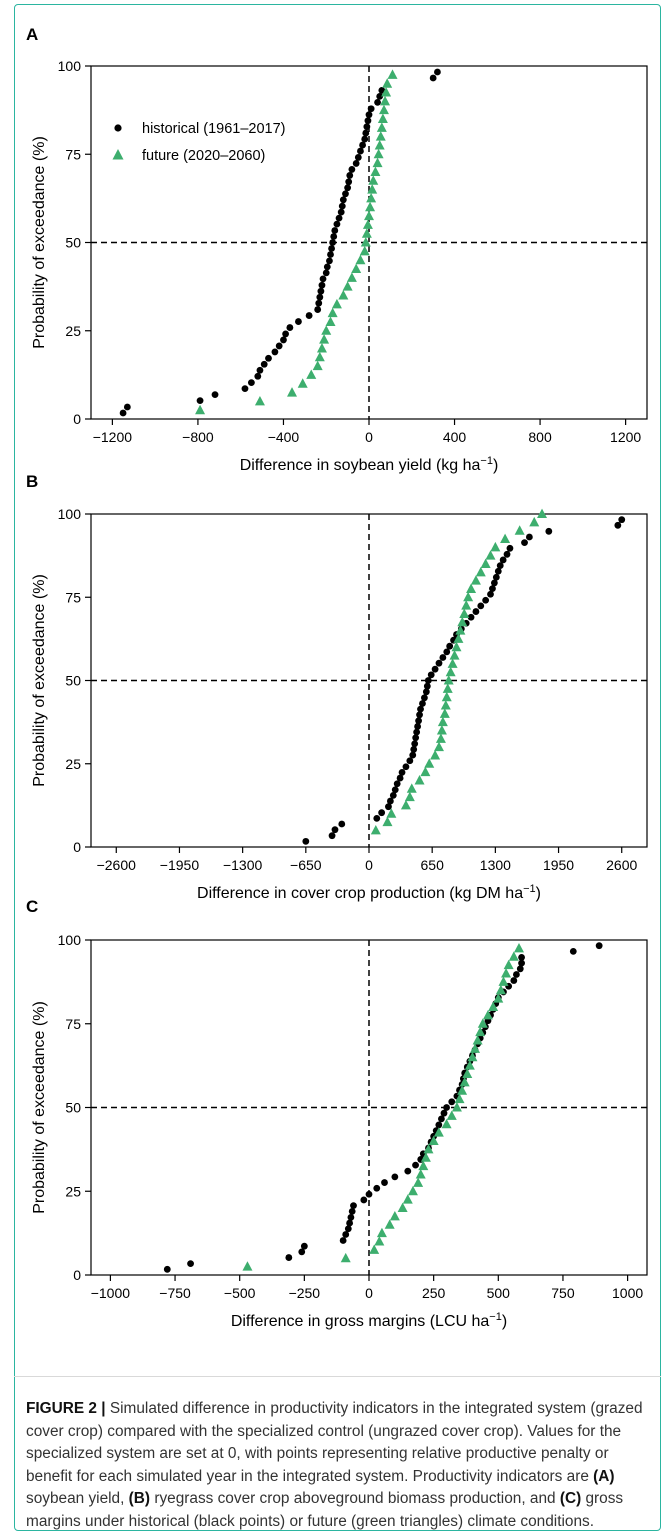 The width and height of the screenshot is (667, 1537). I want to click on x-axis-label: Difference in soybean yield (kg ha−1), so click(369, 464).